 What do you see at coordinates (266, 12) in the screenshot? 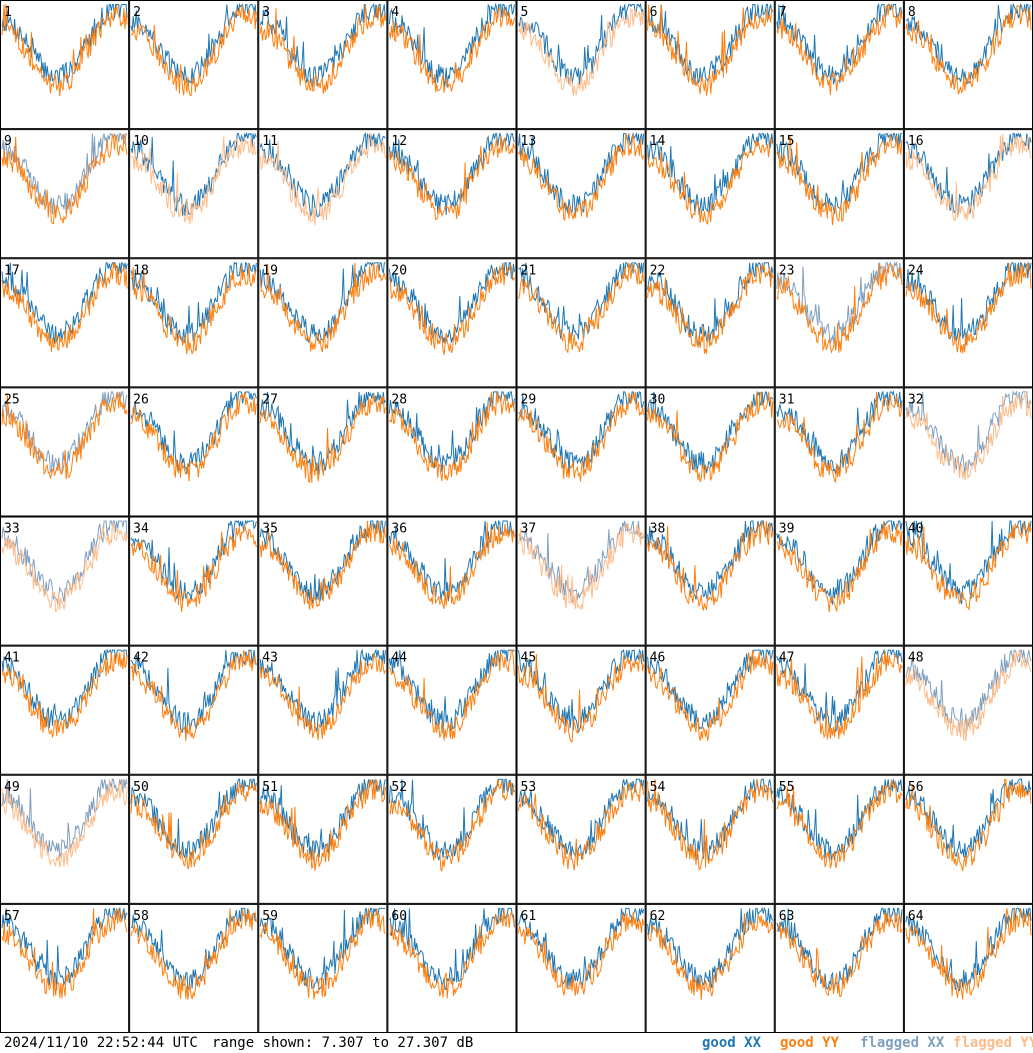
I see `panel-label: 3` at bounding box center [266, 12].